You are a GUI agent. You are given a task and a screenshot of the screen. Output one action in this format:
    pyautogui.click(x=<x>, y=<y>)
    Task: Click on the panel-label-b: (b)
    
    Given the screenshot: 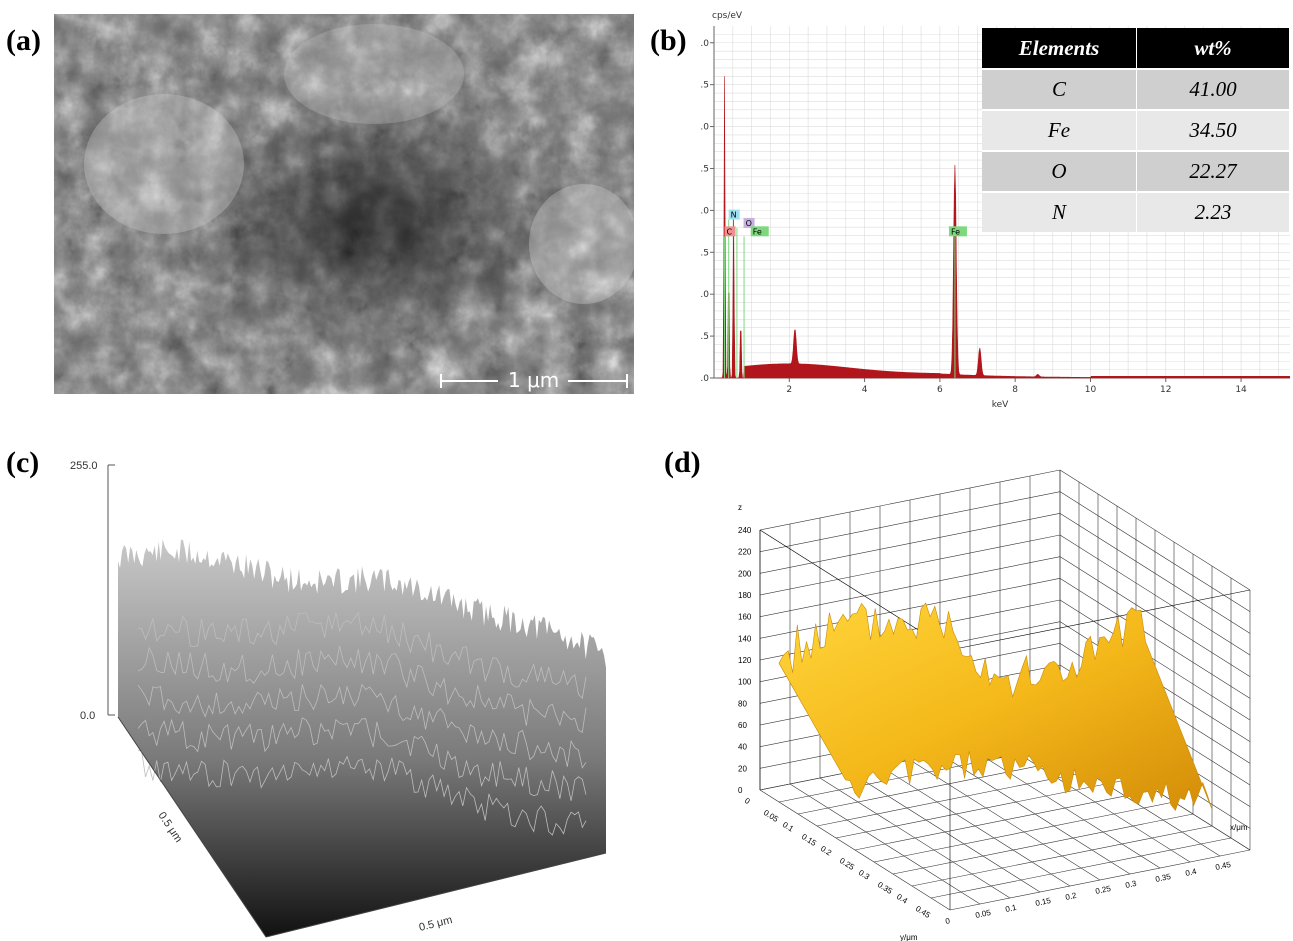 What is the action you would take?
    pyautogui.click(x=668, y=40)
    